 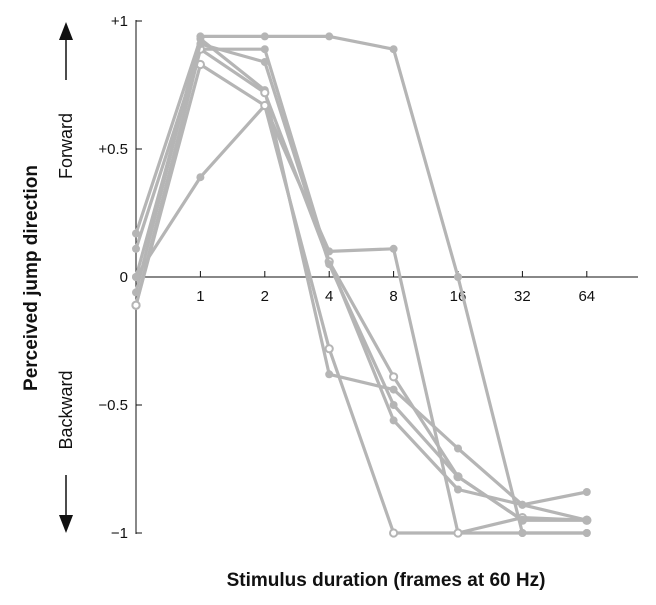 What do you see at coordinates (119, 533) in the screenshot?
I see `y-tick-label: −1` at bounding box center [119, 533].